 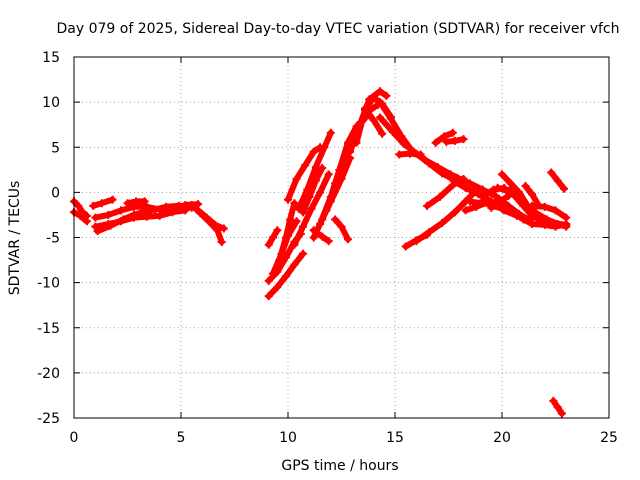 I want to click on x-tick-label: 5, so click(x=181, y=438).